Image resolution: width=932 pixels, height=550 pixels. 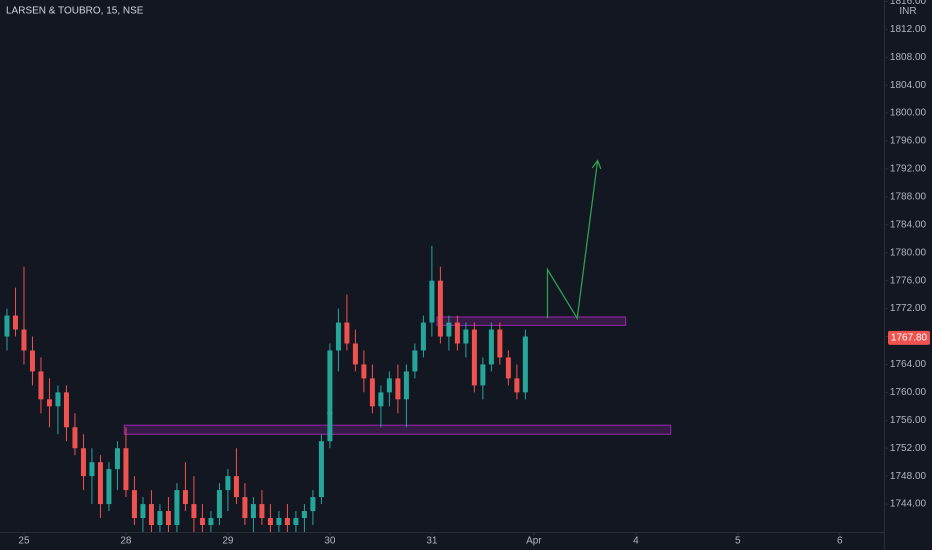 What do you see at coordinates (330, 541) in the screenshot?
I see `x-tick-label: 30` at bounding box center [330, 541].